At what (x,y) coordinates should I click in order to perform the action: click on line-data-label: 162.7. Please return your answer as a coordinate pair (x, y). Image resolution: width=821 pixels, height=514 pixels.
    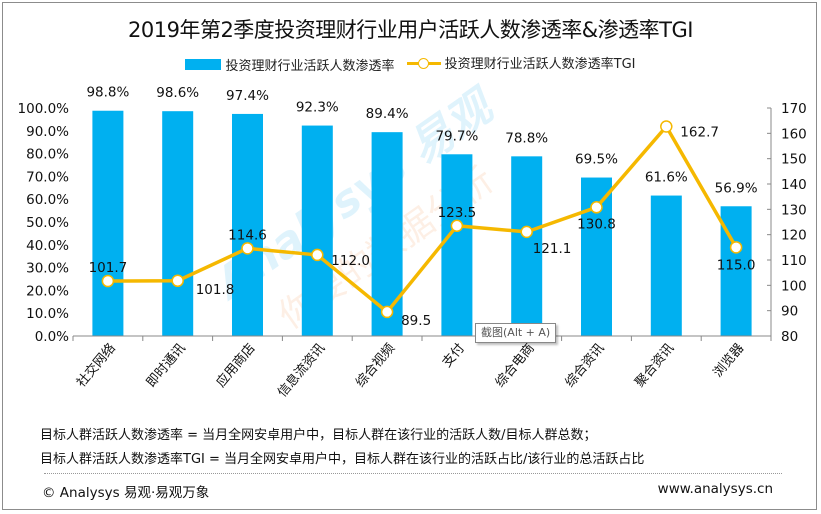
    Looking at the image, I should click on (699, 132).